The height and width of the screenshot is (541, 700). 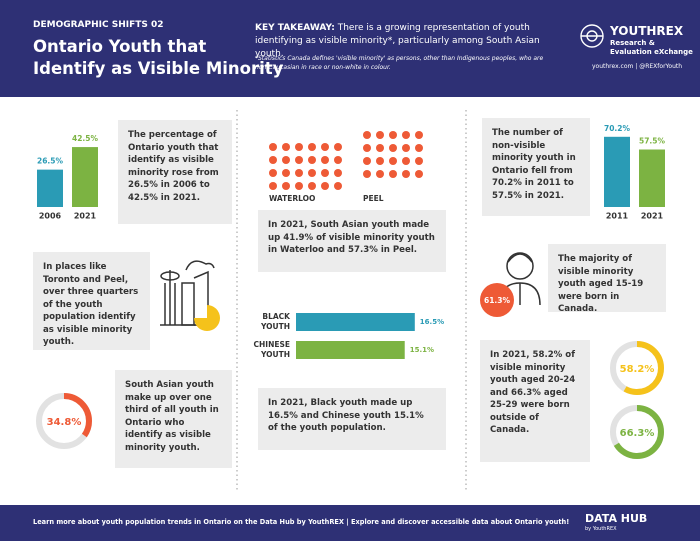 I want to click on city-icon, so click(x=187, y=293).